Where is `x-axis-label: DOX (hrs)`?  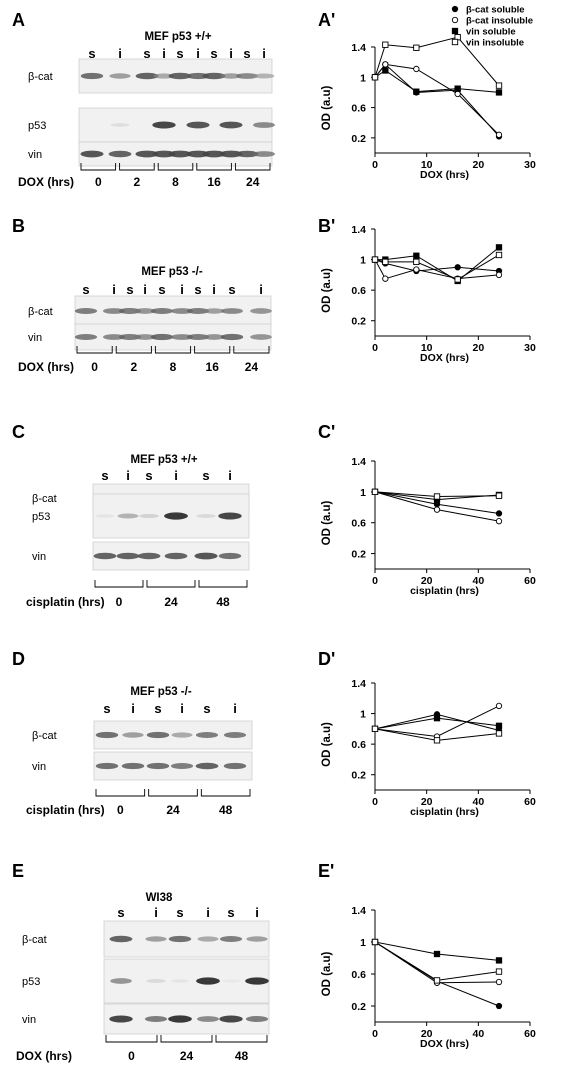
x-axis-label: DOX (hrs) is located at coordinates (444, 175).